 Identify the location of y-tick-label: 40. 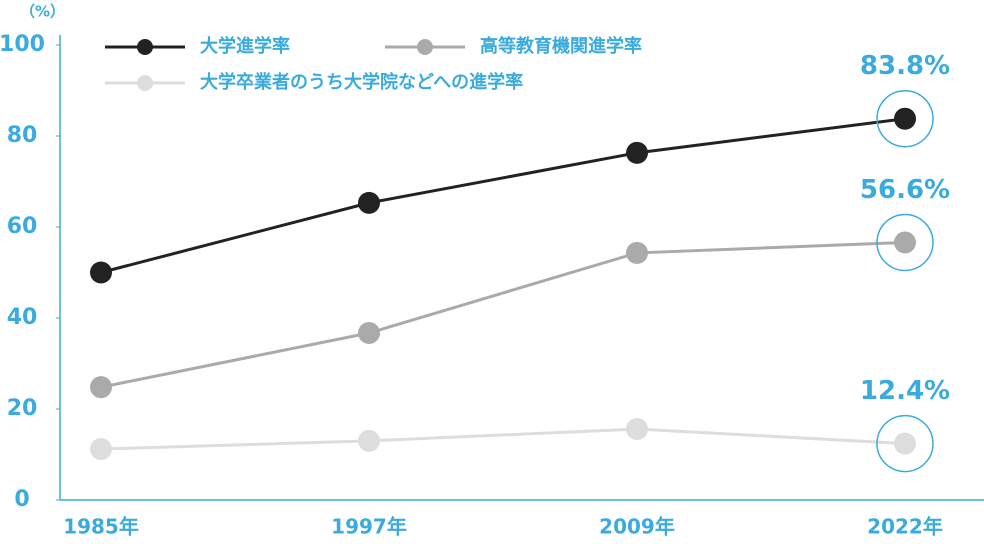
(22, 317).